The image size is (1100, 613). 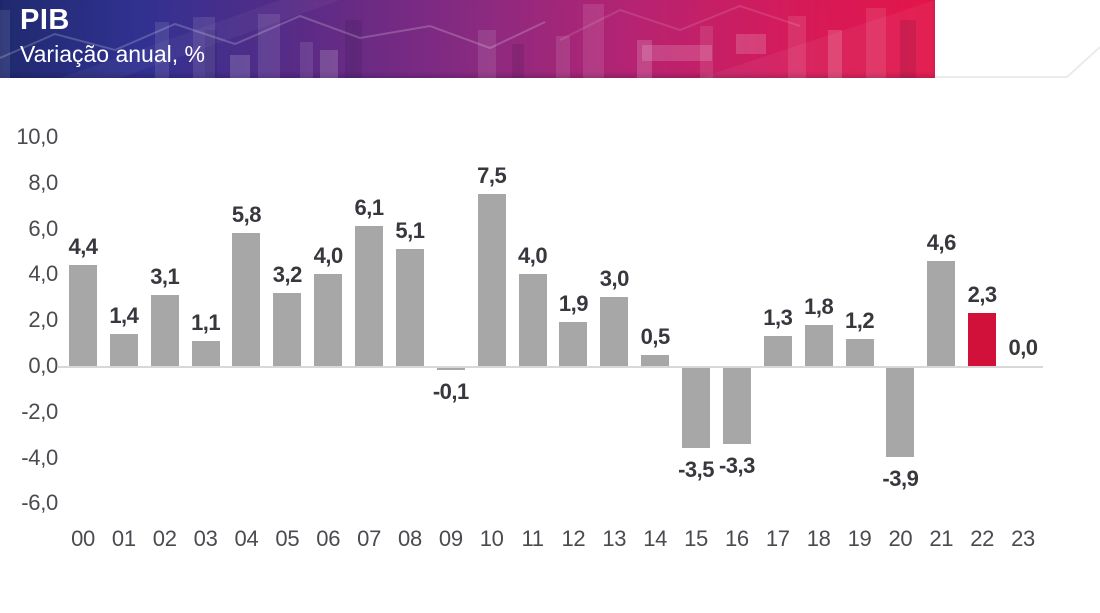 I want to click on x-axis-category-label-16: 16, so click(x=736, y=538).